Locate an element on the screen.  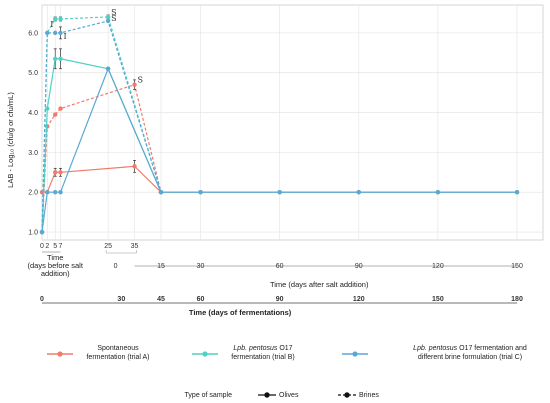
legend-type-label: Brines is located at coordinates (369, 395).